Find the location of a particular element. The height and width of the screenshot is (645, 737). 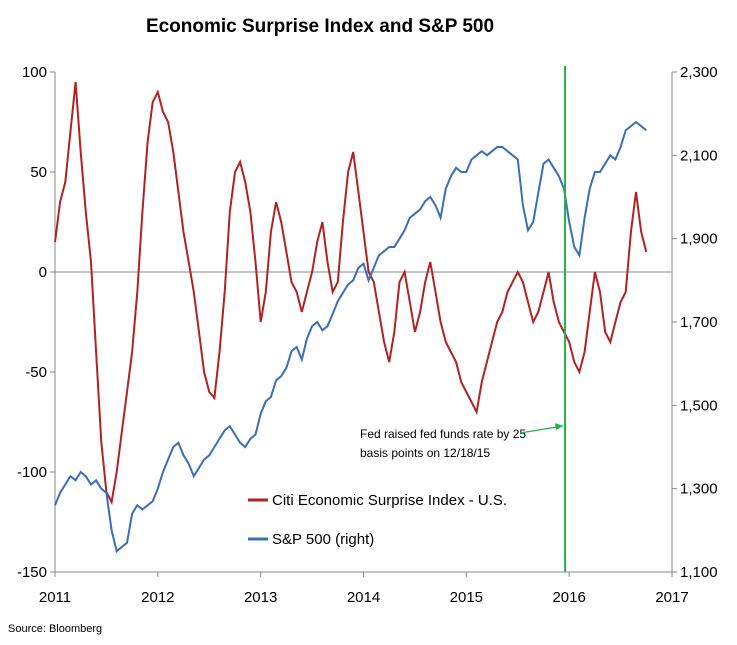

annotation-text-line-2: basis points on 12/18/15 is located at coordinates (425, 453).